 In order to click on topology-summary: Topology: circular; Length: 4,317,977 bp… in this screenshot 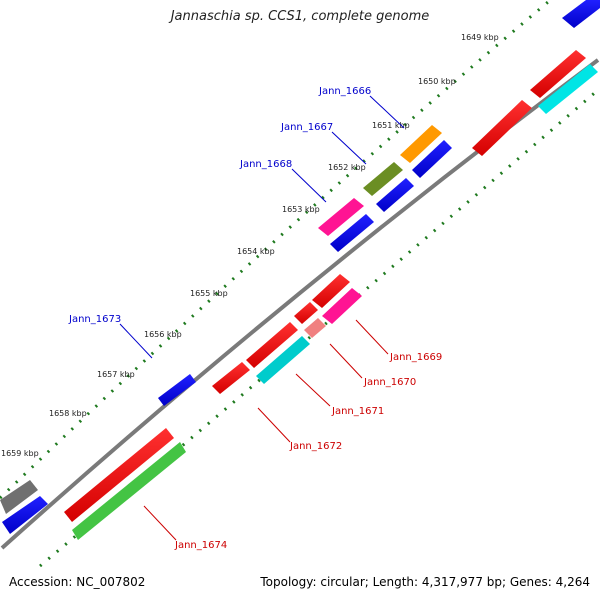, I will do `click(425, 582)`.